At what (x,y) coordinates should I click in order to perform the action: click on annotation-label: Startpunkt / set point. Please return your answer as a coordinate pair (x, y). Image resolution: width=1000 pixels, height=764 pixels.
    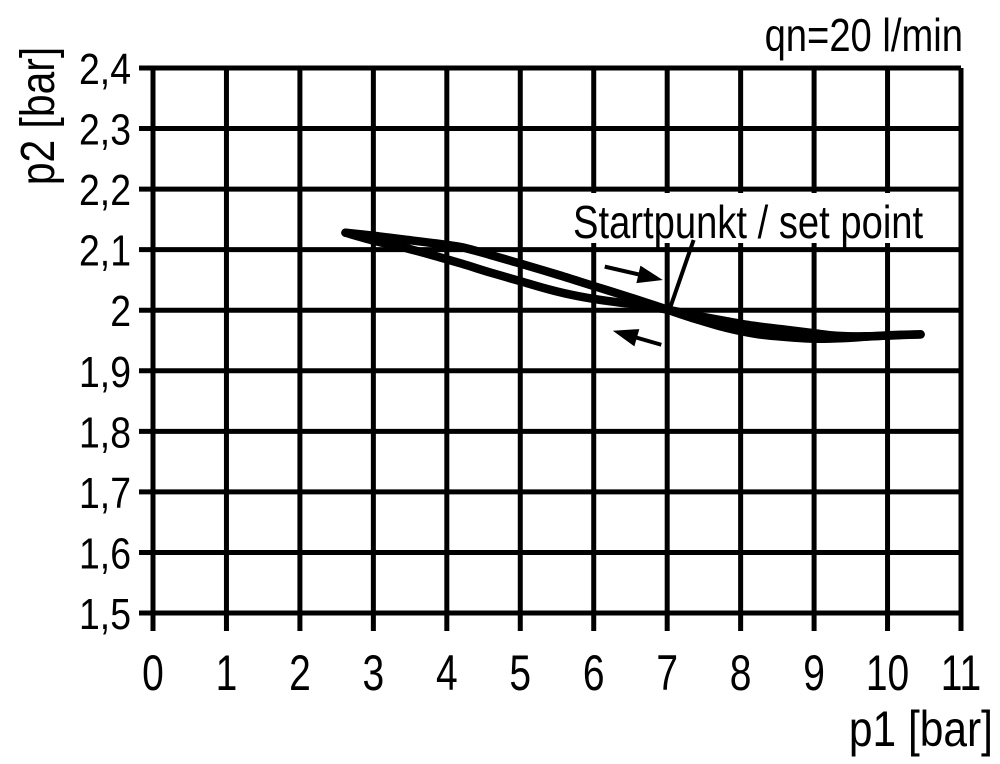
    Looking at the image, I should click on (748, 222).